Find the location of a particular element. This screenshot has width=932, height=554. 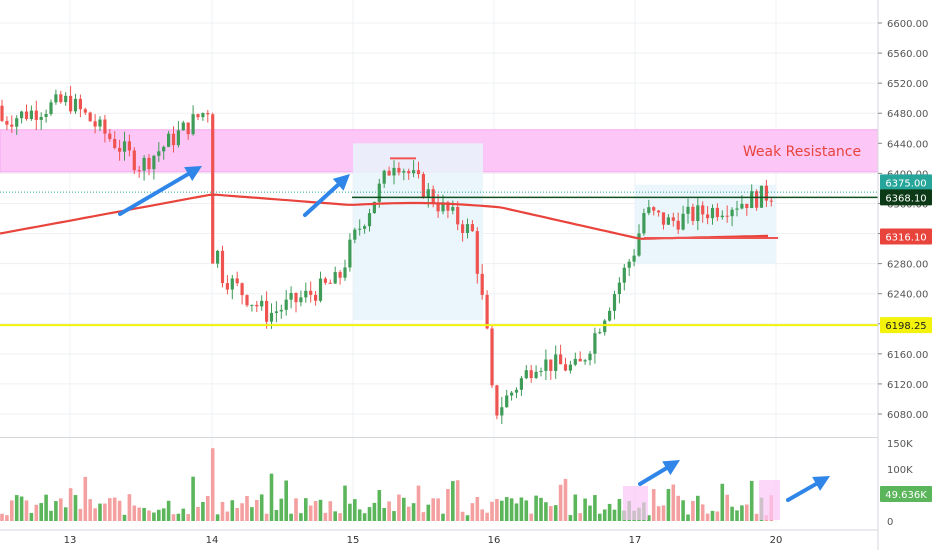

resistance-zone-label: Weak Resistance is located at coordinates (802, 152).